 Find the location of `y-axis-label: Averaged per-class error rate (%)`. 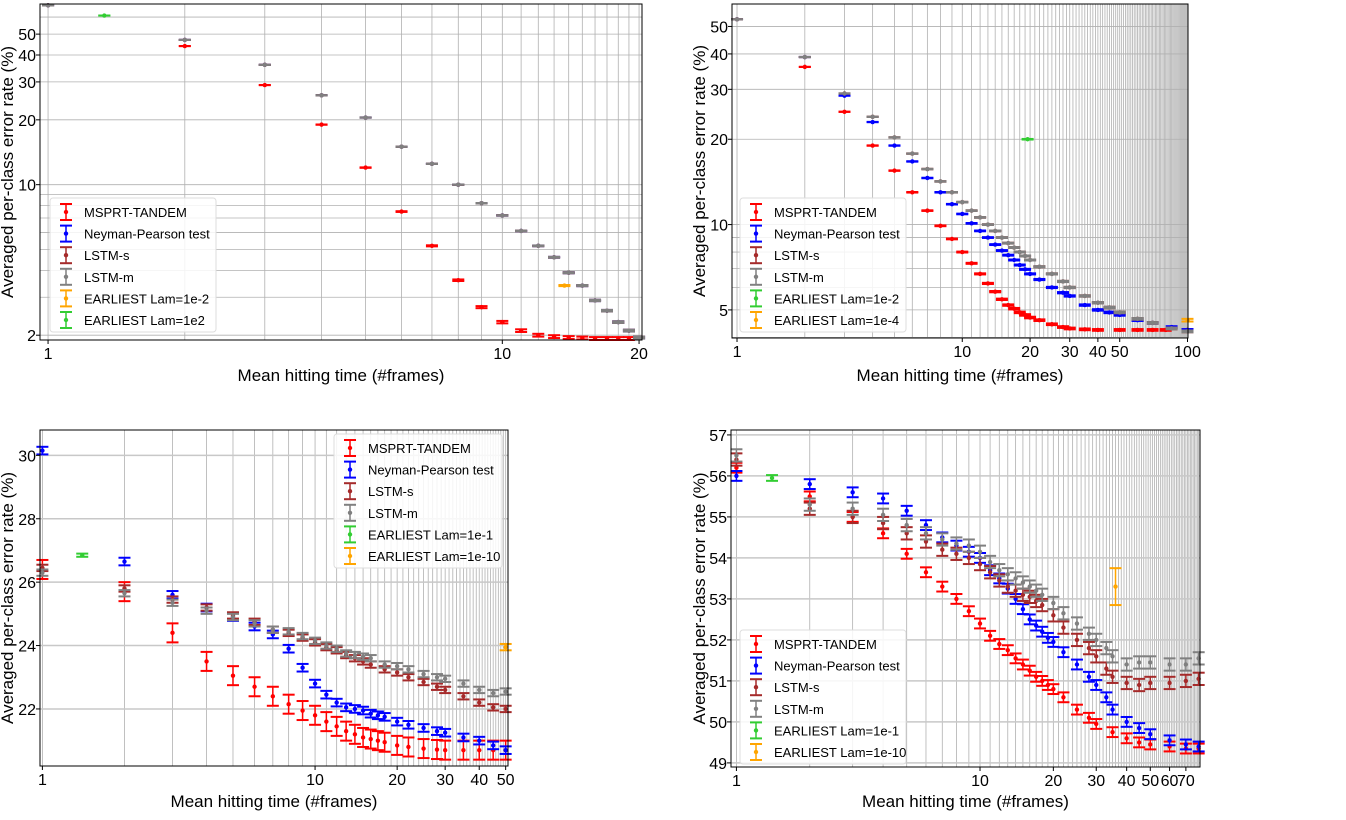

y-axis-label: Averaged per-class error rate (%) is located at coordinates (699, 599).